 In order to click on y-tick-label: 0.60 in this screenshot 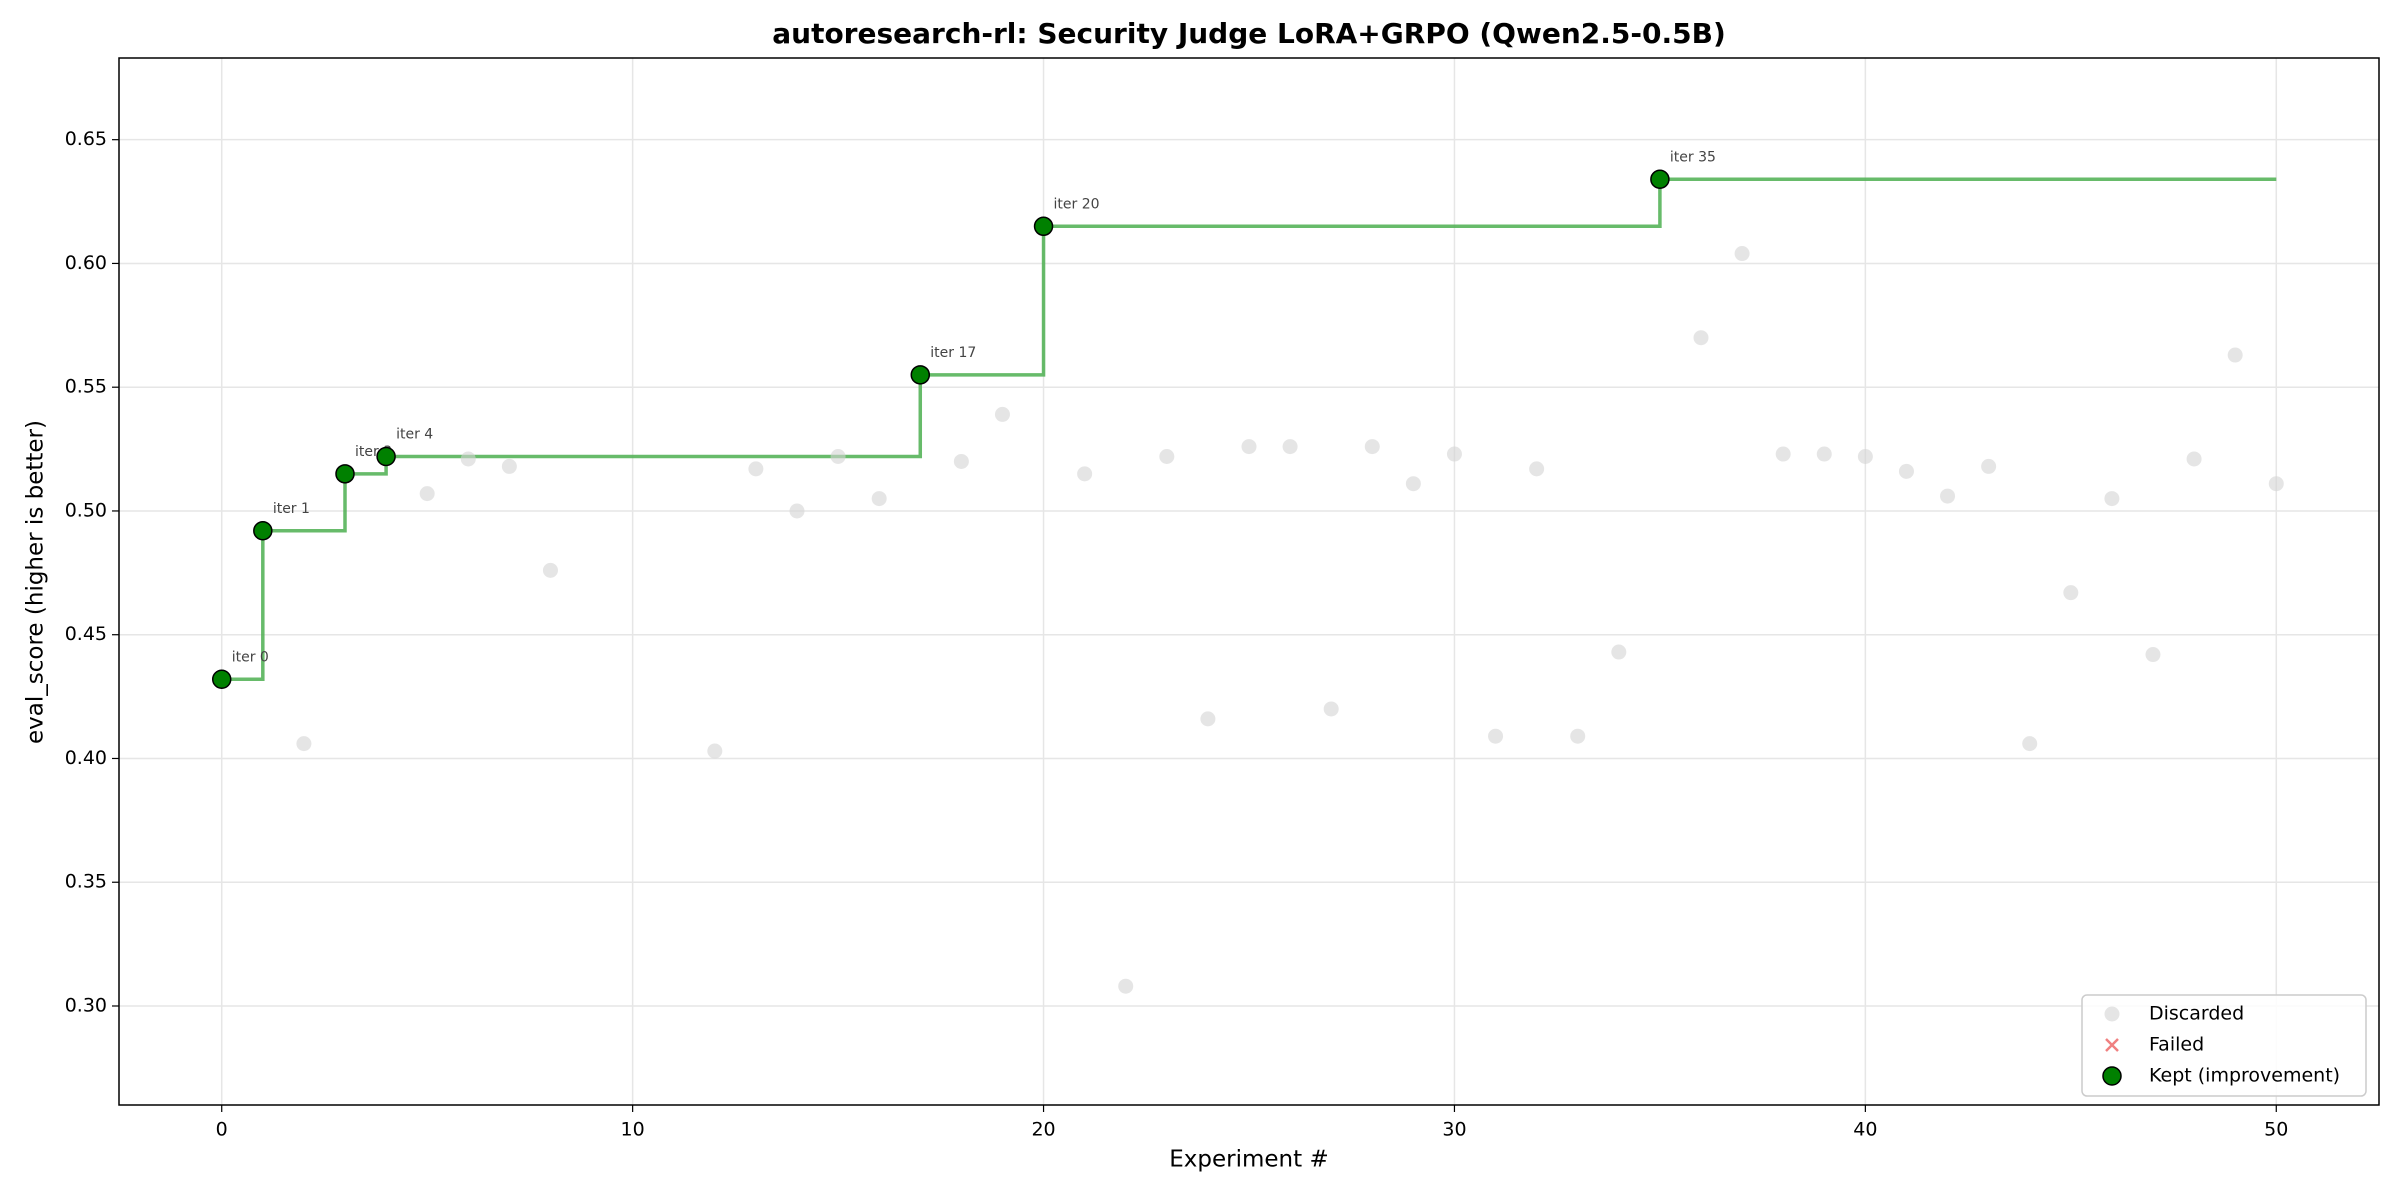, I will do `click(86, 263)`.